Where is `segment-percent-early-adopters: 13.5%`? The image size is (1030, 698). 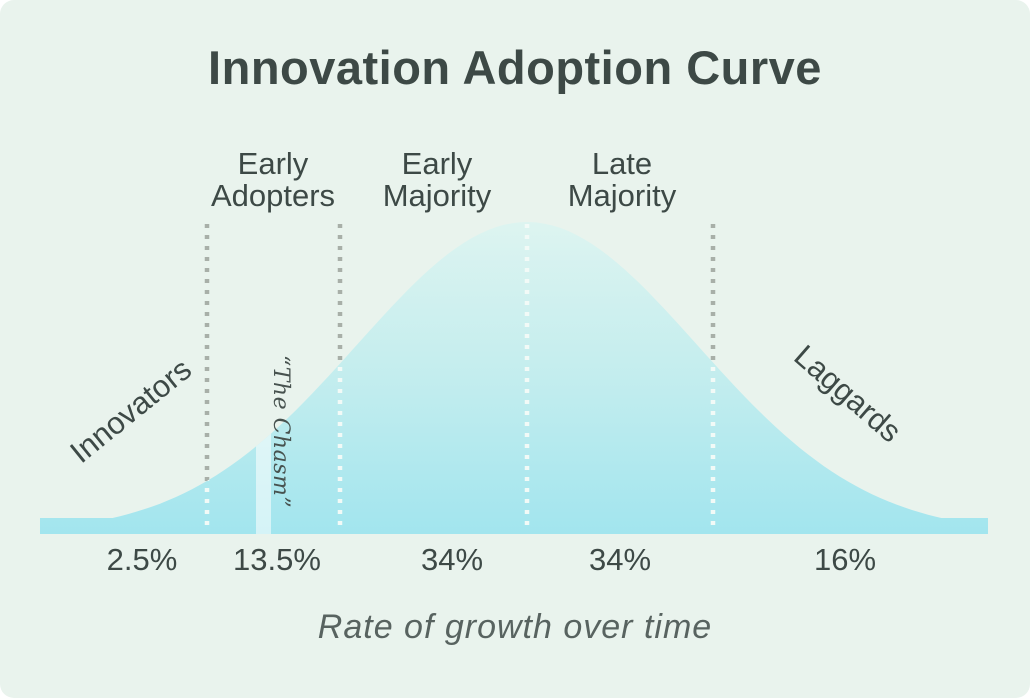 segment-percent-early-adopters: 13.5% is located at coordinates (277, 559).